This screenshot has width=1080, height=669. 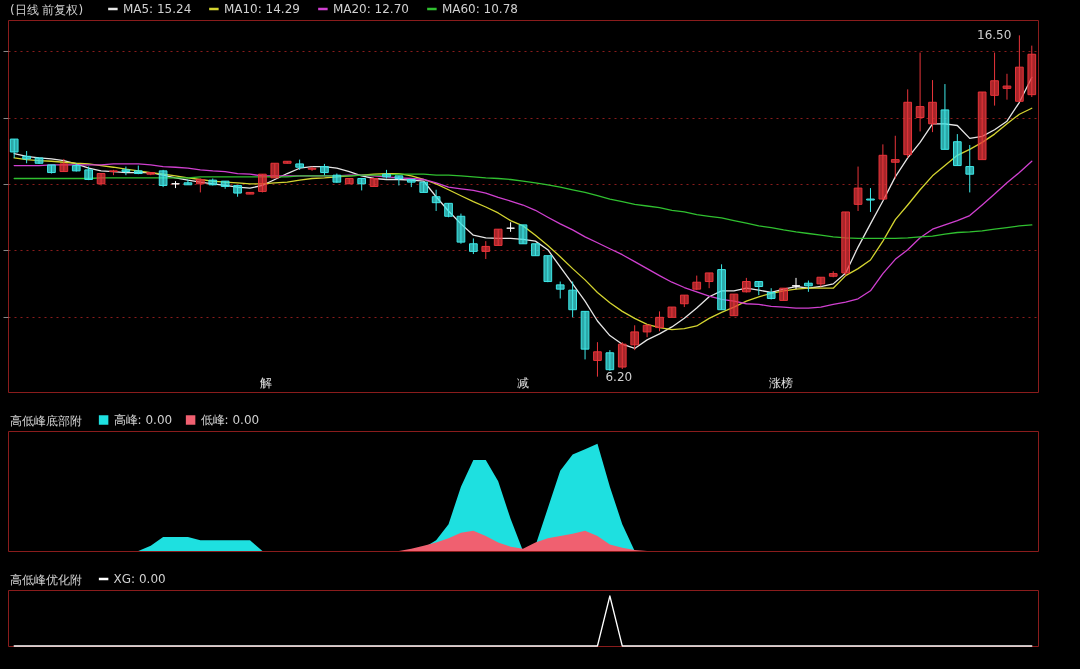 I want to click on annotation: 减, so click(x=523, y=383).